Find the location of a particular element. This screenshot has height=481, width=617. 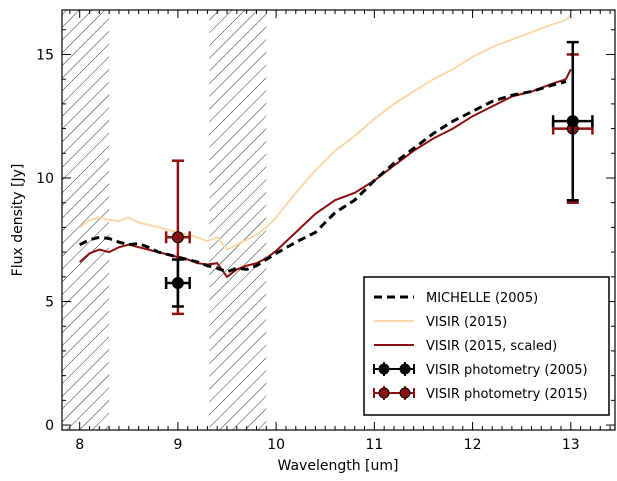

legend-label: VISIR photometry (2005) is located at coordinates (507, 370).